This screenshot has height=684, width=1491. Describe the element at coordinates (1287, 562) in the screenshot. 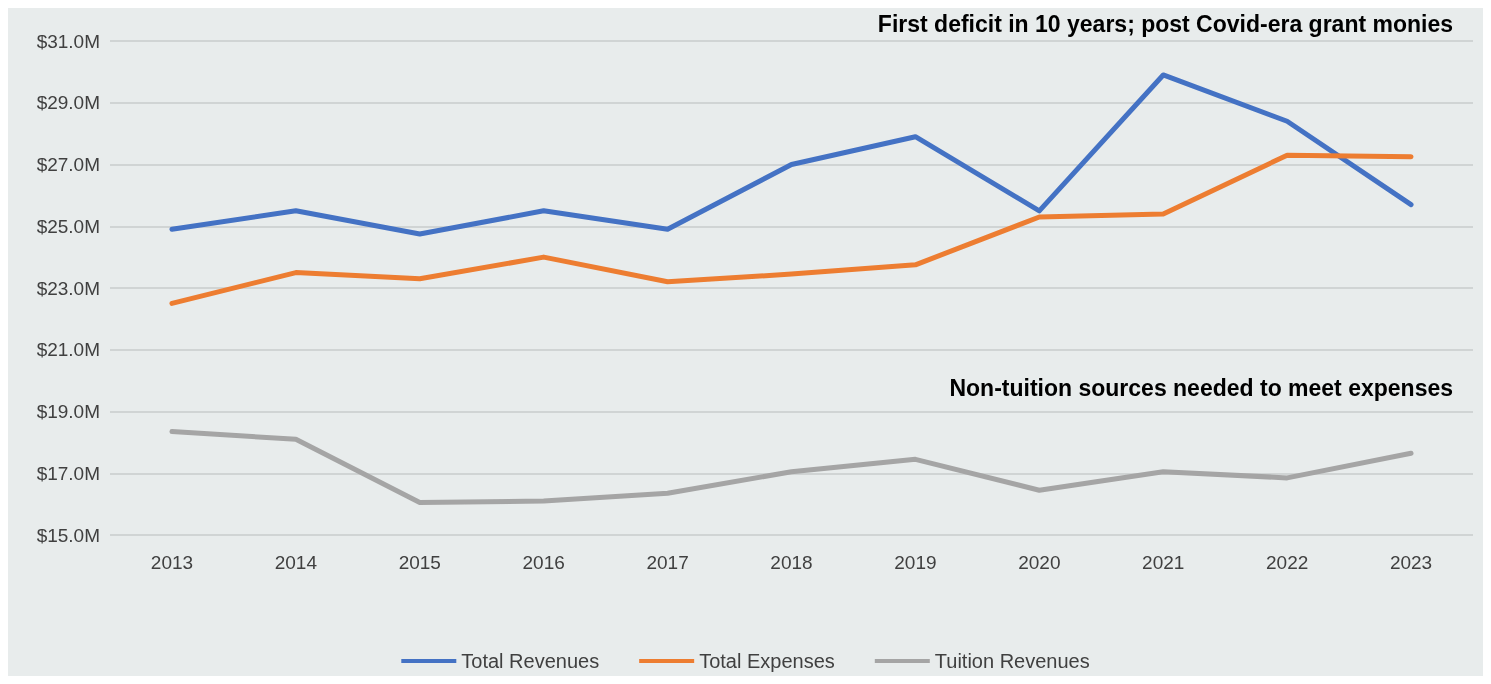

I see `x-tick-label: 2022` at that location.